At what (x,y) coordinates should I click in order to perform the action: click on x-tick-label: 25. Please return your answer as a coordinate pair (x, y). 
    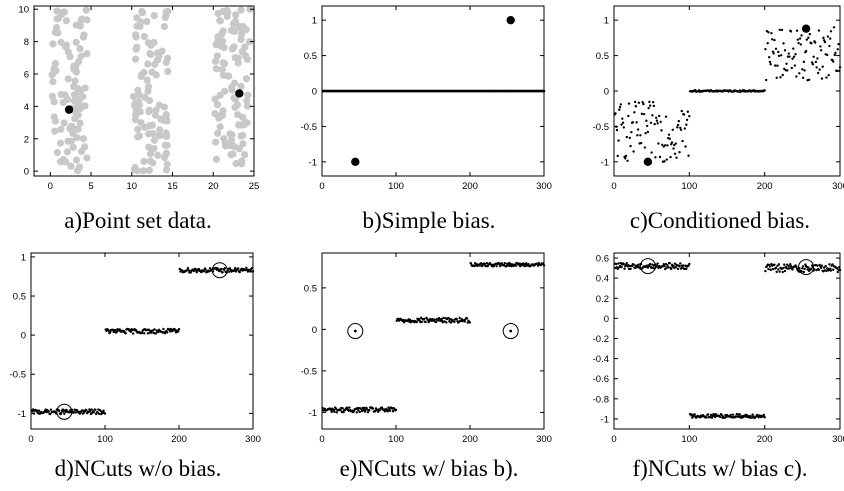
    Looking at the image, I should click on (254, 186).